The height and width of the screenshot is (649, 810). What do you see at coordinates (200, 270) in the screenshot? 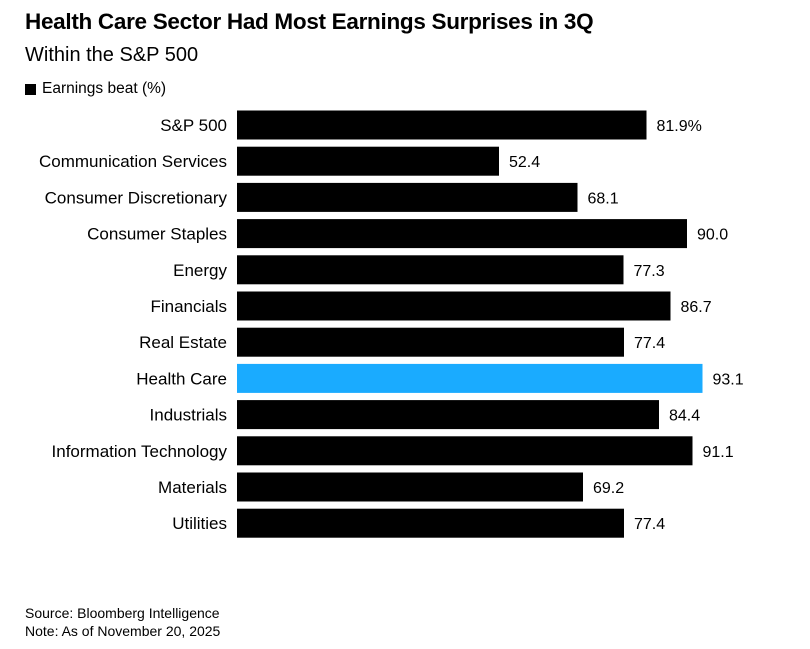
I see `category-label: Energy` at bounding box center [200, 270].